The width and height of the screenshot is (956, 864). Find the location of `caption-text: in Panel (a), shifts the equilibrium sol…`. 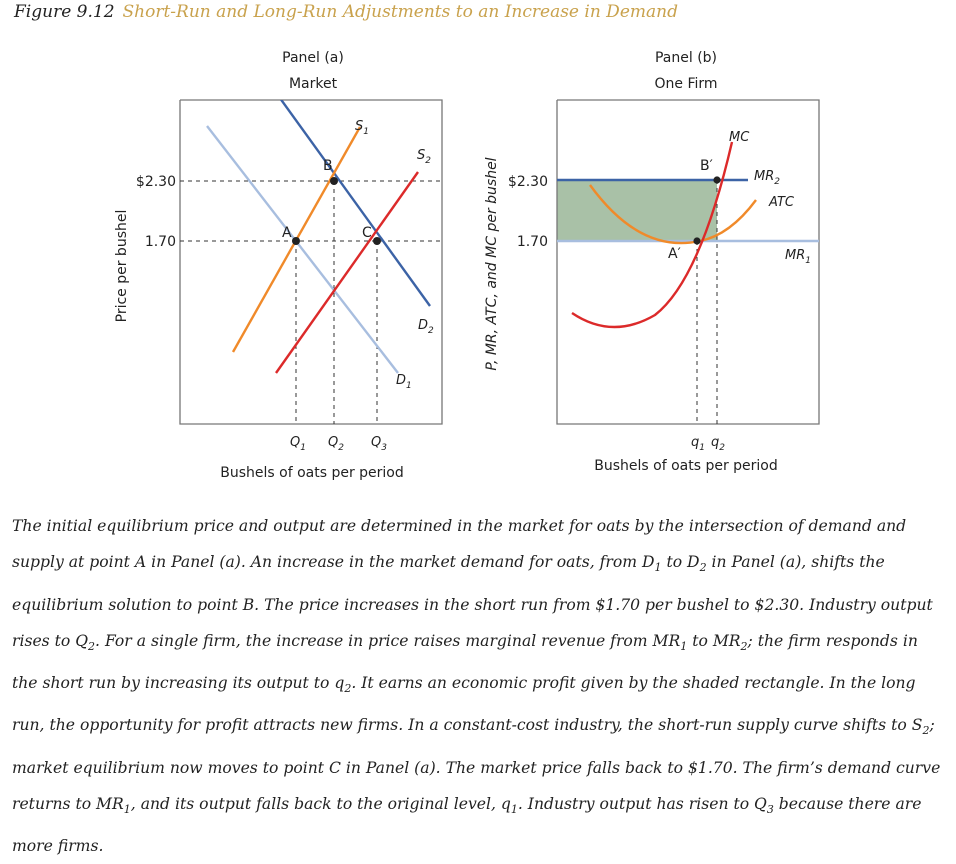

caption-text: in Panel (a), shifts the equilibrium sol… is located at coordinates (475, 601).